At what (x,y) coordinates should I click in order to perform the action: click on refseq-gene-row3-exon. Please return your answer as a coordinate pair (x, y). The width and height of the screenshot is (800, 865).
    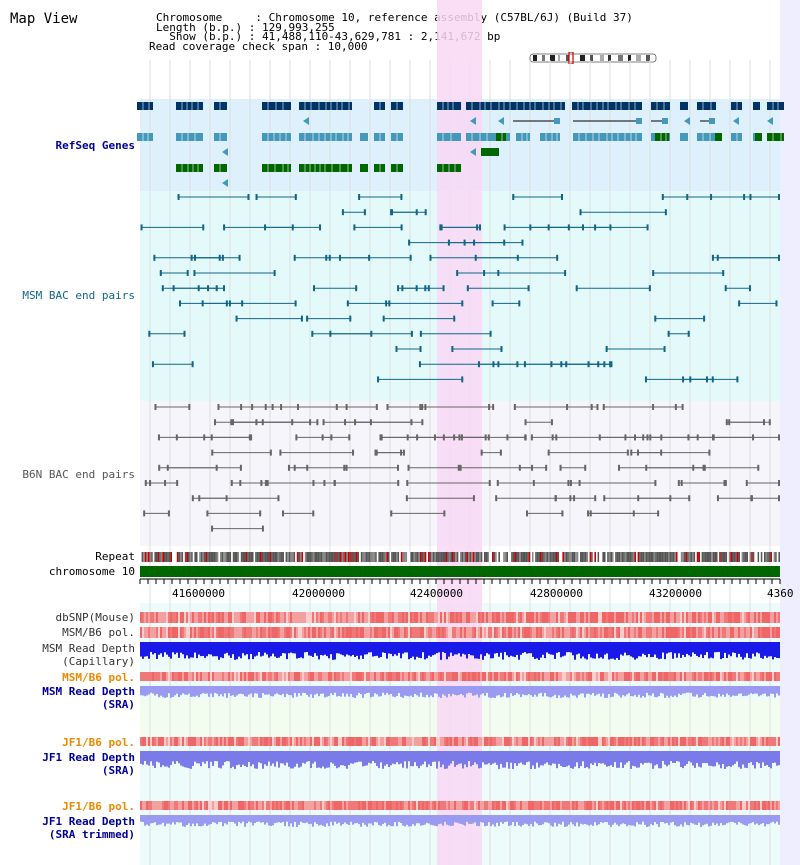
    Looking at the image, I should click on (220, 137).